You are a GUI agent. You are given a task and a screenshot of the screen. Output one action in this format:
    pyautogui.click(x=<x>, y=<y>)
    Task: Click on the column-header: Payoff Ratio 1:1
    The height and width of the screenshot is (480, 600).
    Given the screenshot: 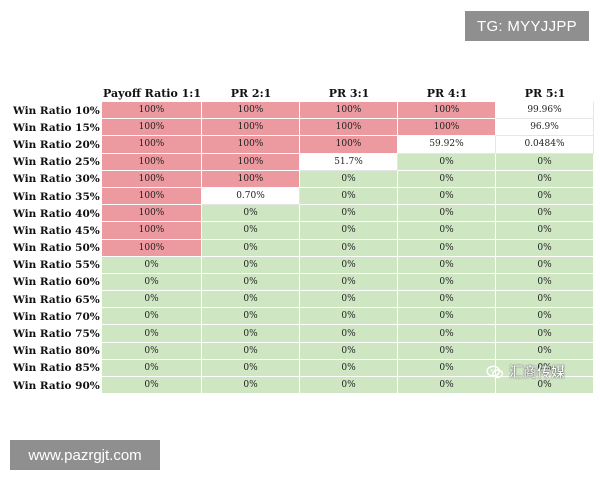 What is the action you would take?
    pyautogui.click(x=151, y=93)
    